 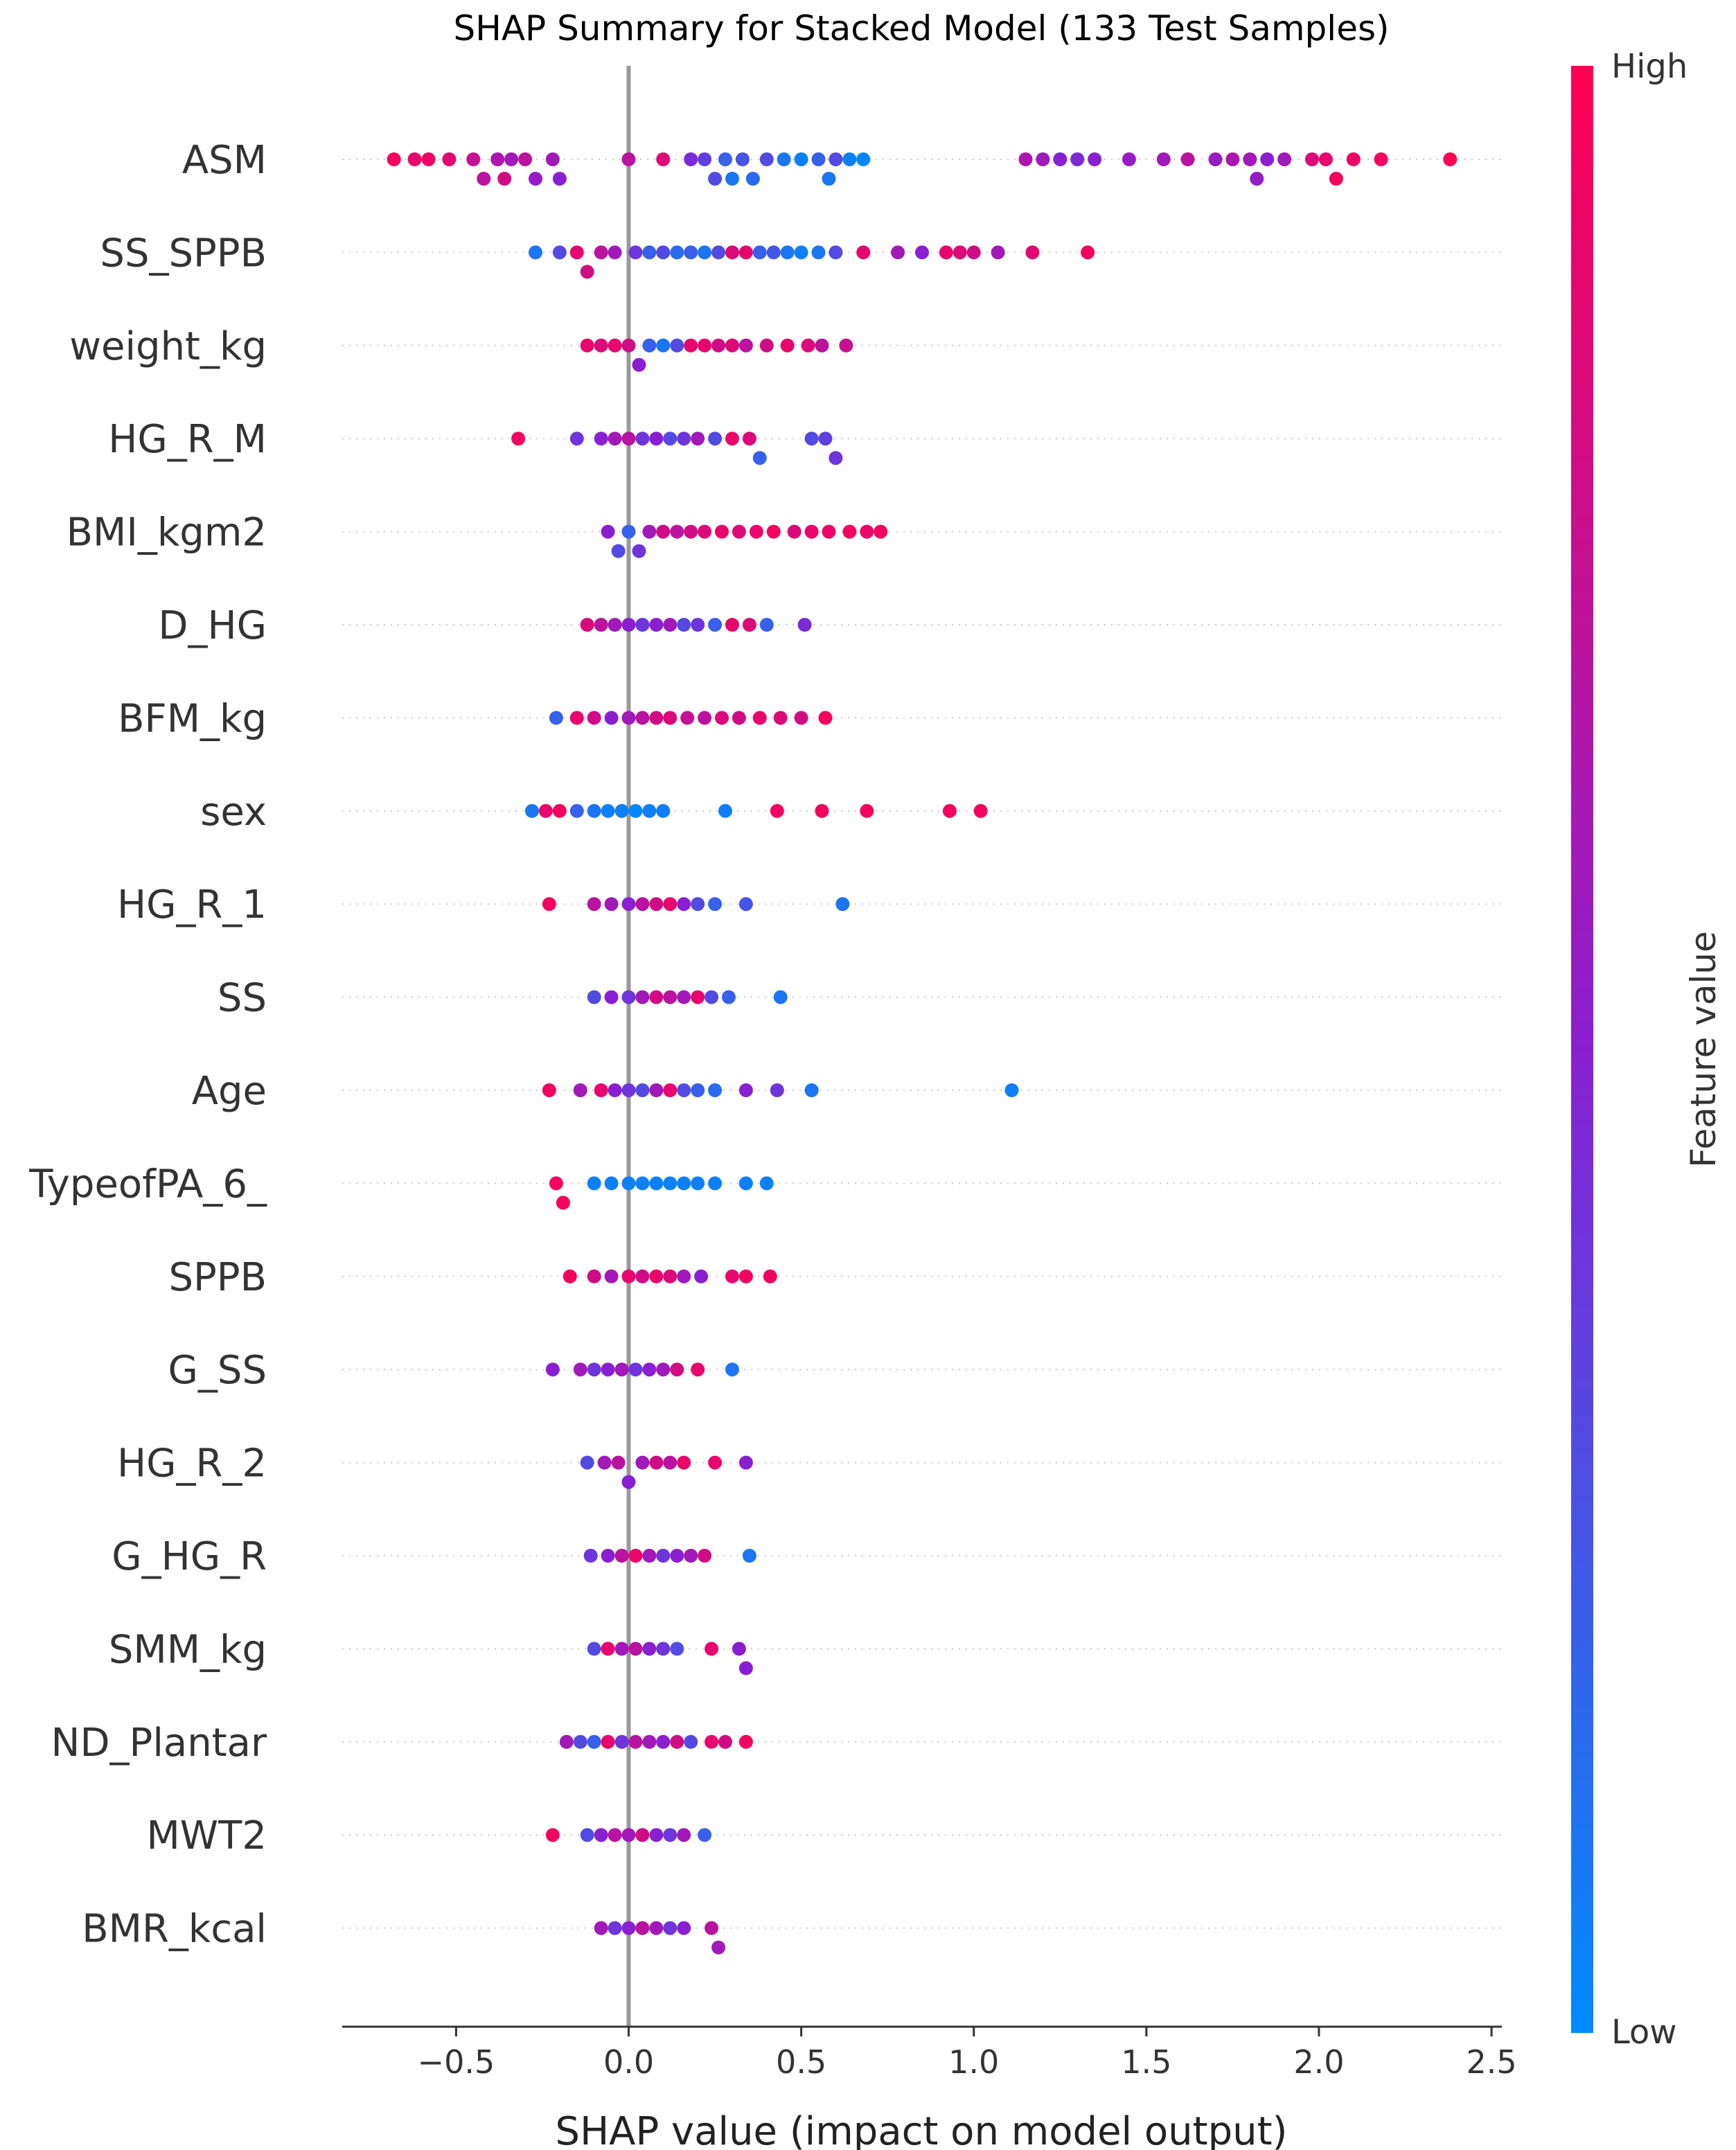 What do you see at coordinates (148, 1184) in the screenshot?
I see `feature-label: TypeofPA_6_` at bounding box center [148, 1184].